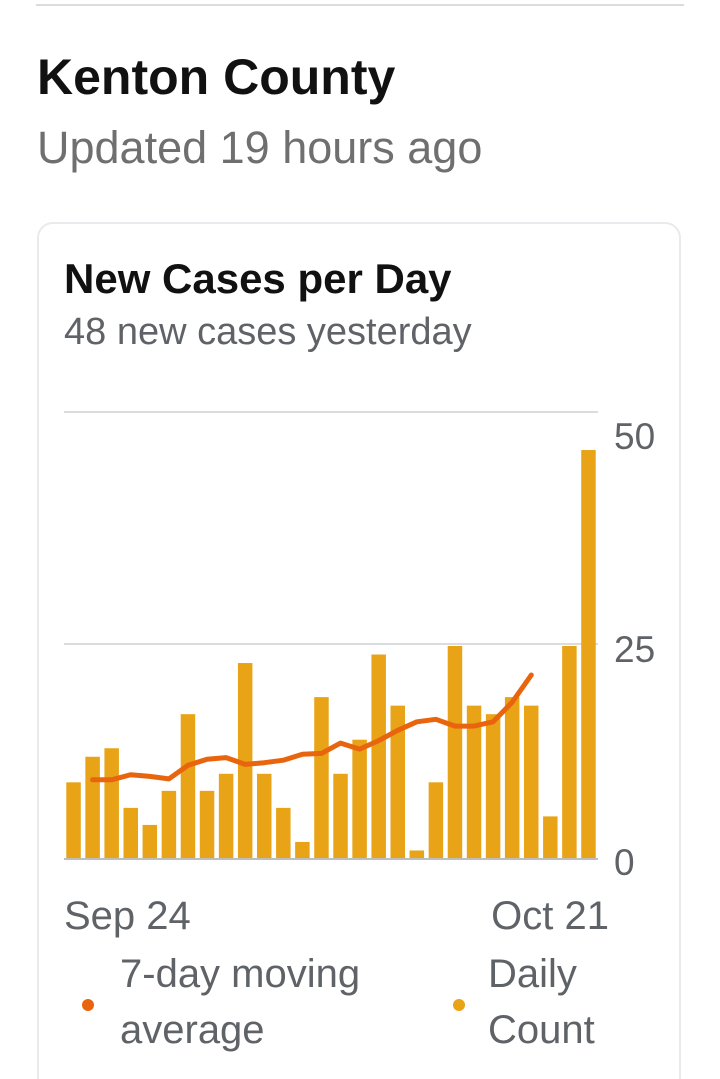 Image resolution: width=720 pixels, height=1079 pixels. I want to click on y-tick-label-25: 25, so click(634, 649).